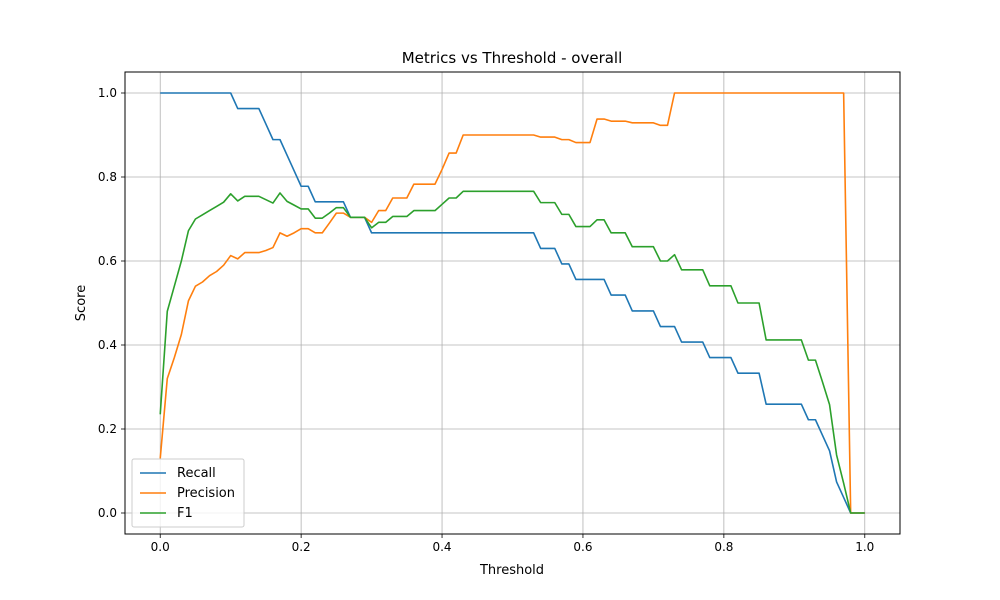 This screenshot has width=1000, height=600. What do you see at coordinates (864, 547) in the screenshot?
I see `x-tick-label: 1.0` at bounding box center [864, 547].